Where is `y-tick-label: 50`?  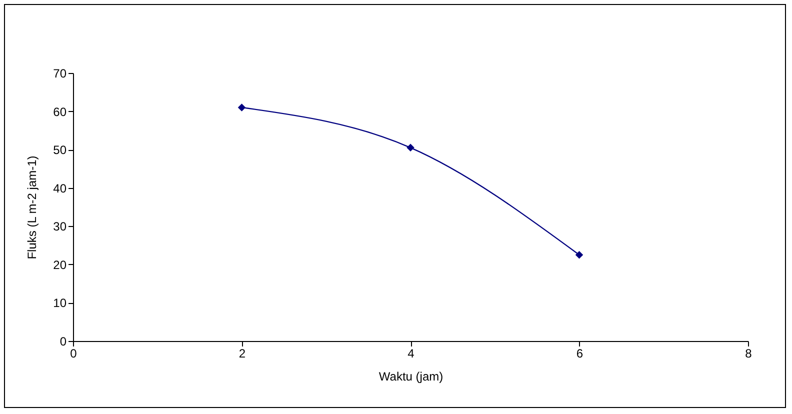
y-tick-label: 50 is located at coordinates (60, 150).